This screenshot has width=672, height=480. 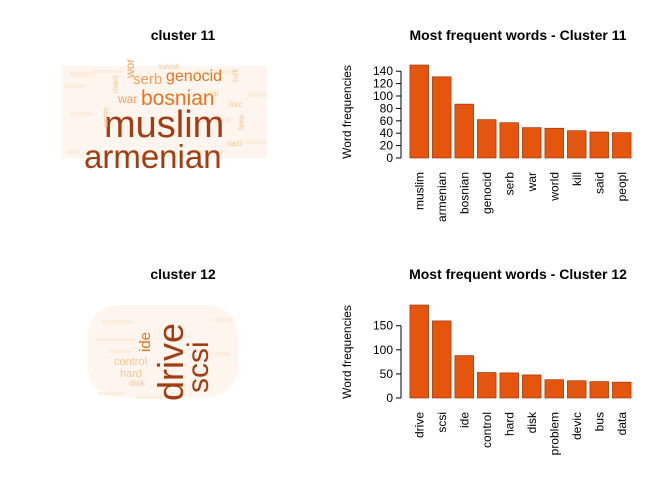 I want to click on cloud-word: turk, so click(x=235, y=75).